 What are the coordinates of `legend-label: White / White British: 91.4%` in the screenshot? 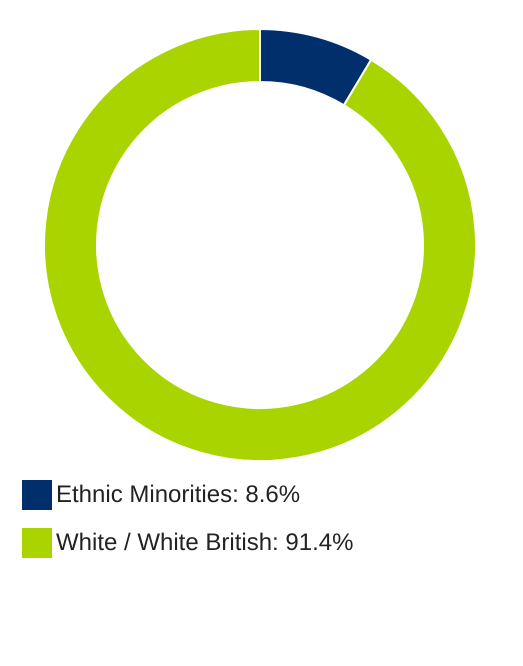 It's located at (205, 542).